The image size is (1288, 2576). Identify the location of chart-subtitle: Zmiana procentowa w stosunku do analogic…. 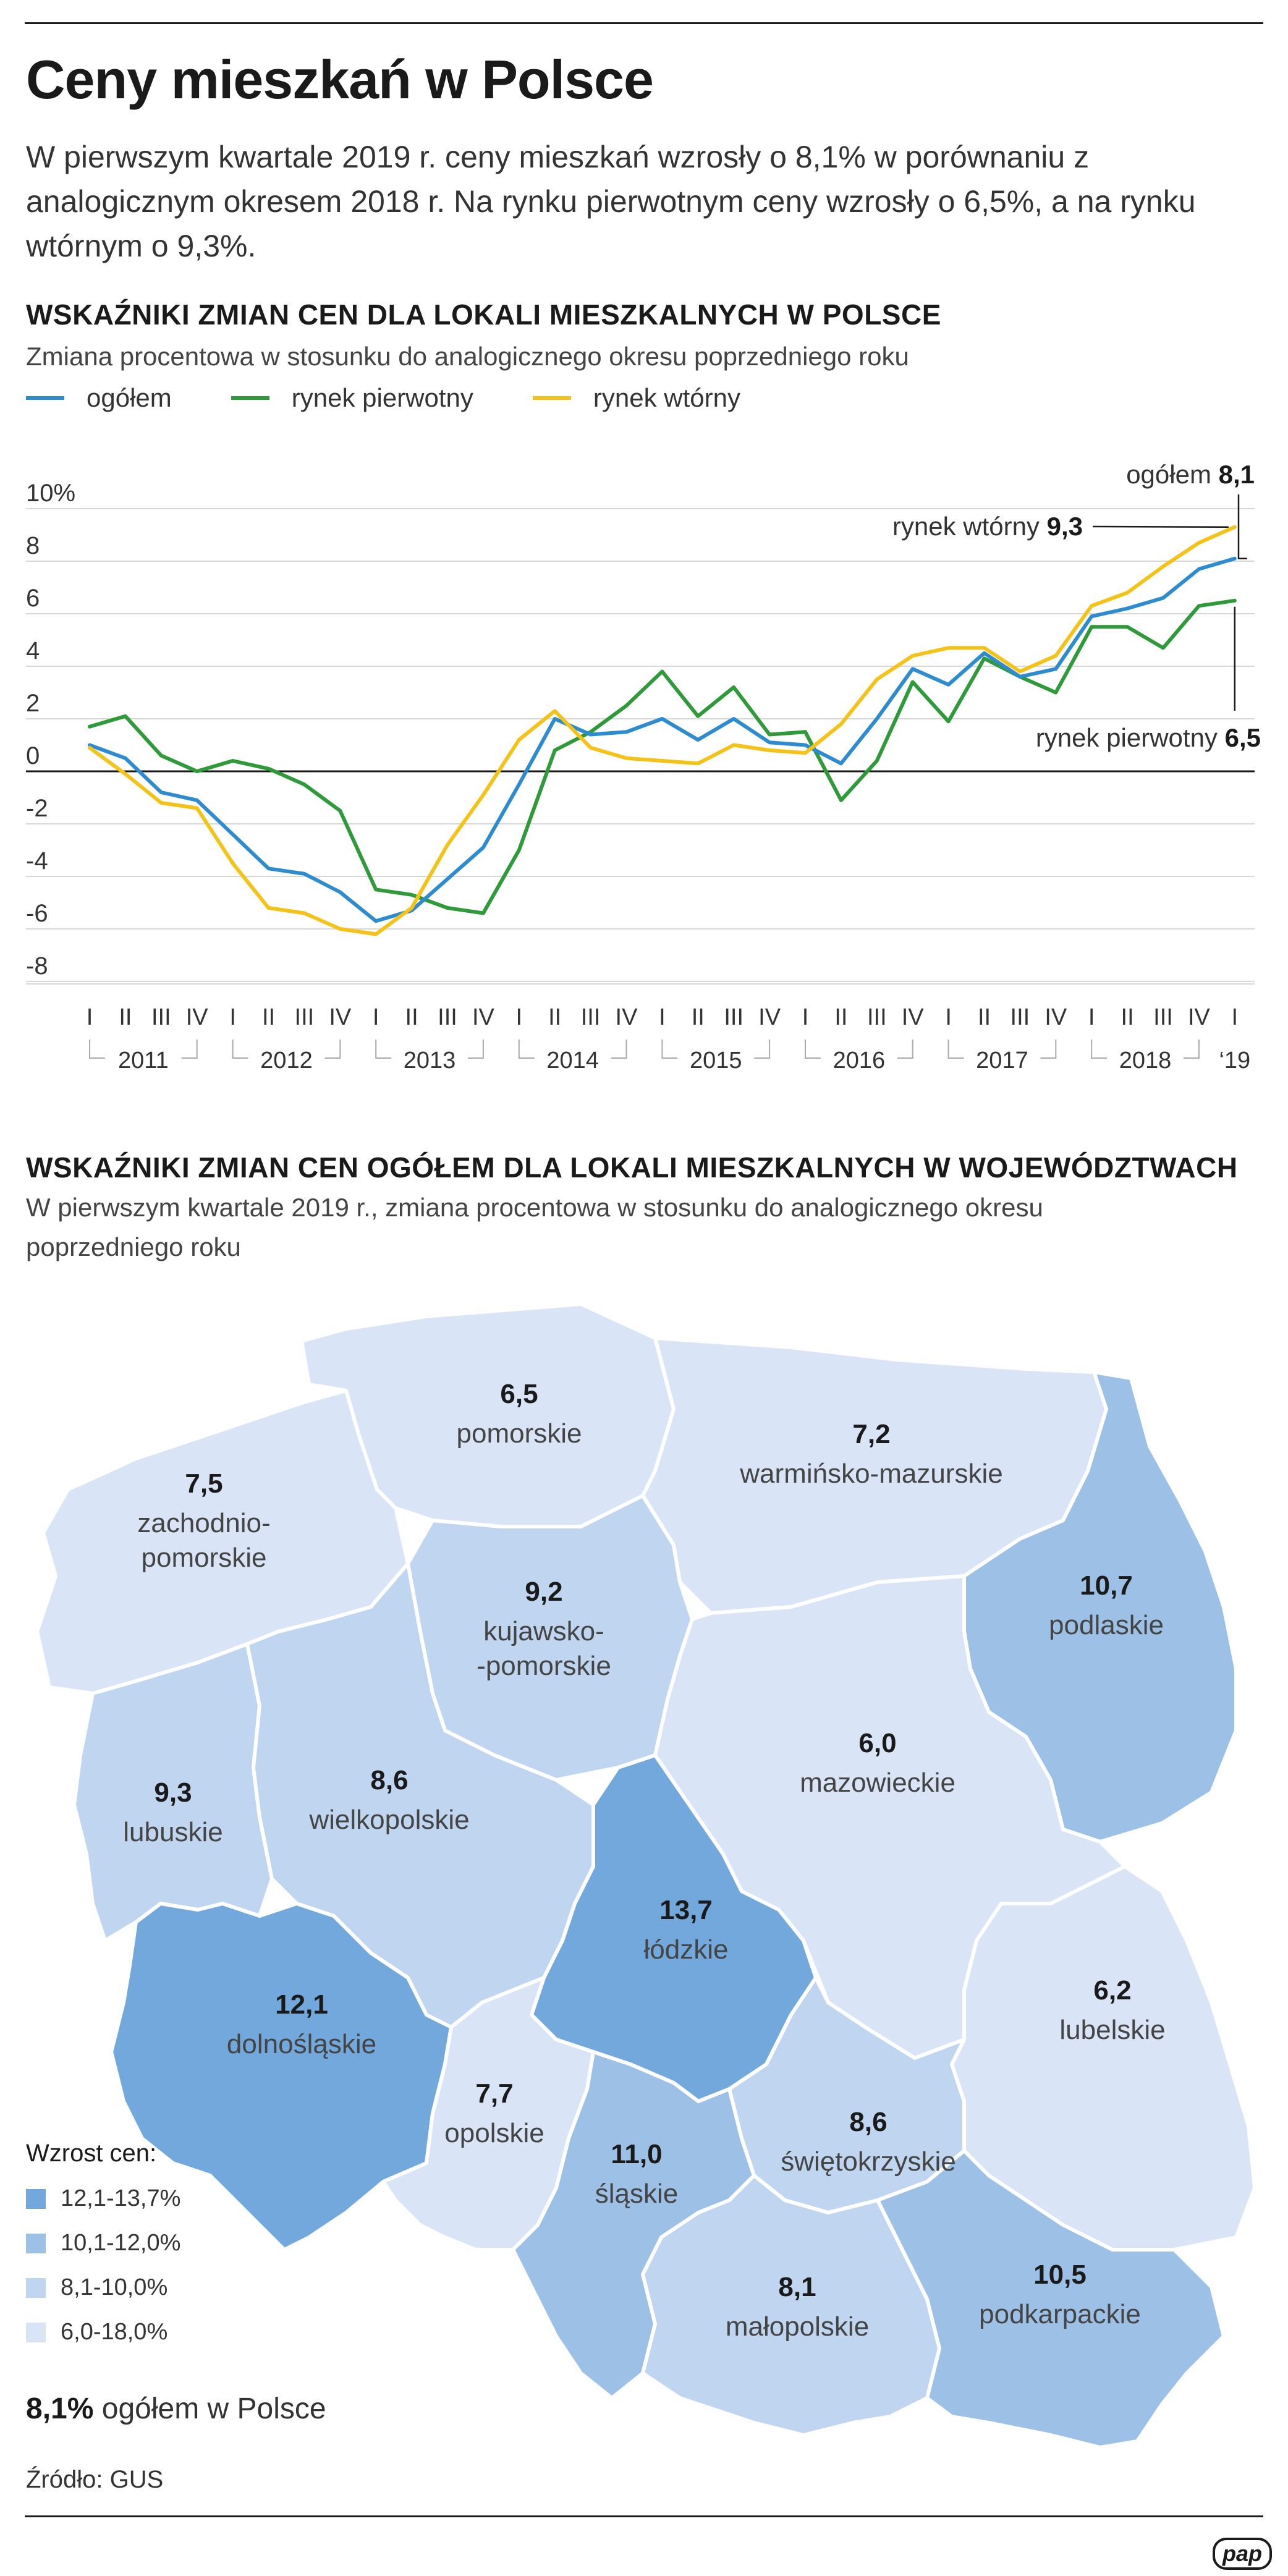
(467, 356).